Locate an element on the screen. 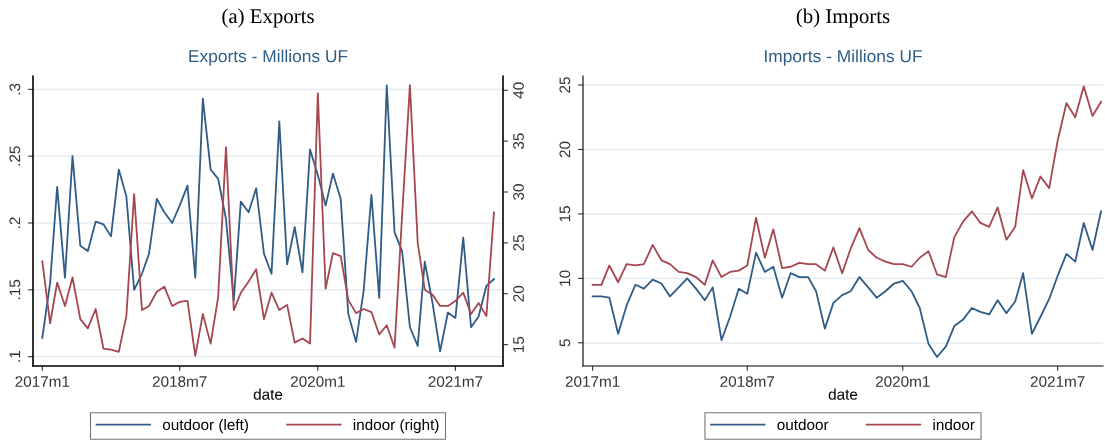 Image resolution: width=1105 pixels, height=445 pixels. chart-subtitle: Exports - Millions UF is located at coordinates (268, 57).